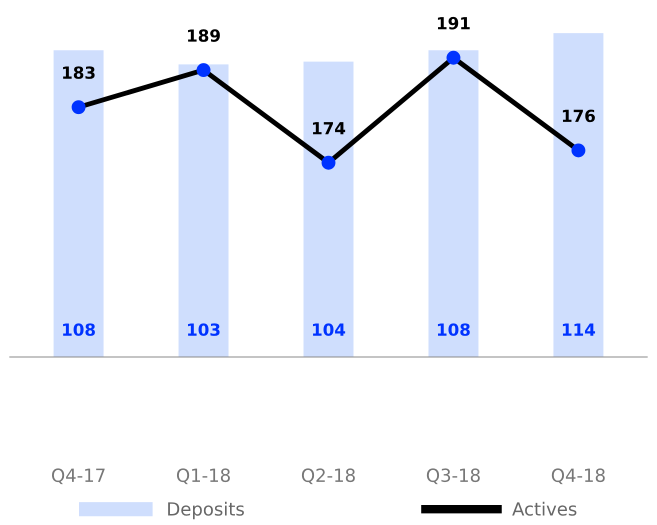  Describe the element at coordinates (204, 35) in the screenshot. I see `data-label: 189` at that location.